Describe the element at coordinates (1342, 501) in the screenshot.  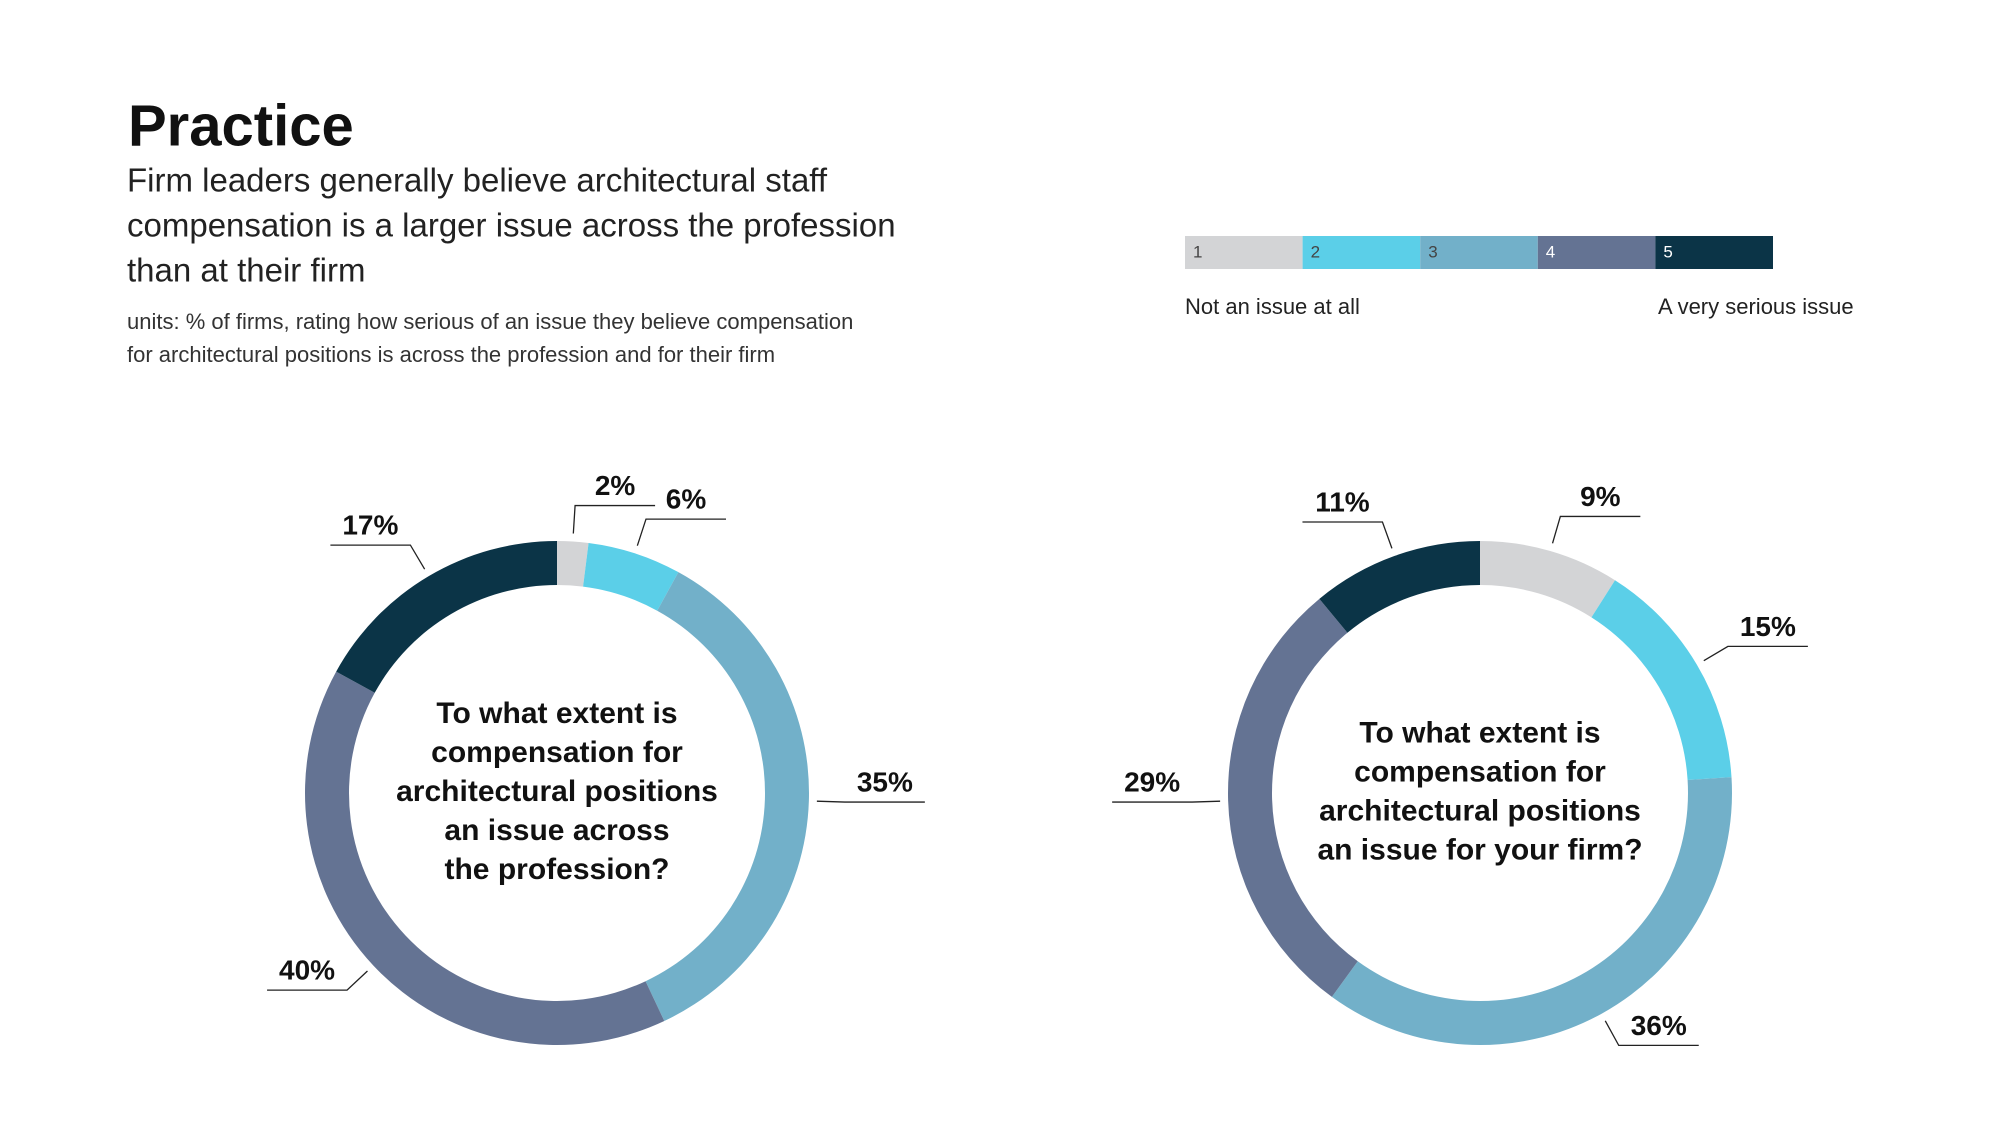
I see `value-label: 11%` at that location.